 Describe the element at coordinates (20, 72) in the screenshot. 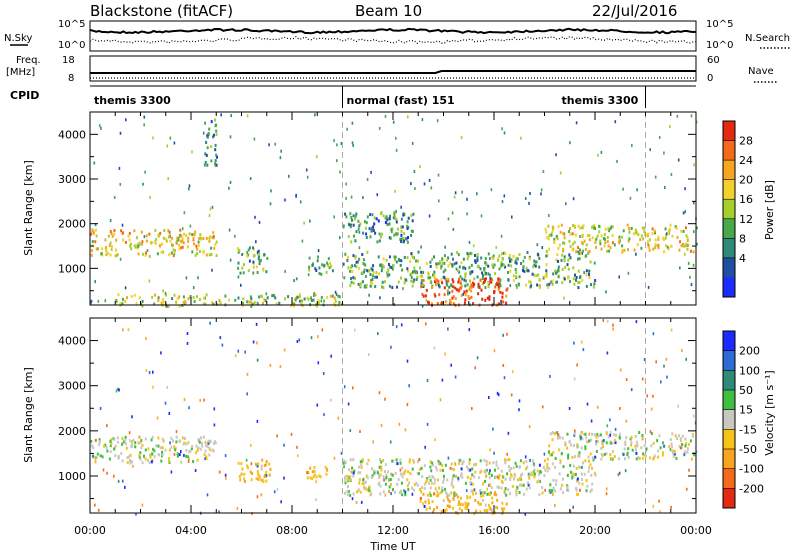

I see `freq-label-line2: [MHz]` at that location.